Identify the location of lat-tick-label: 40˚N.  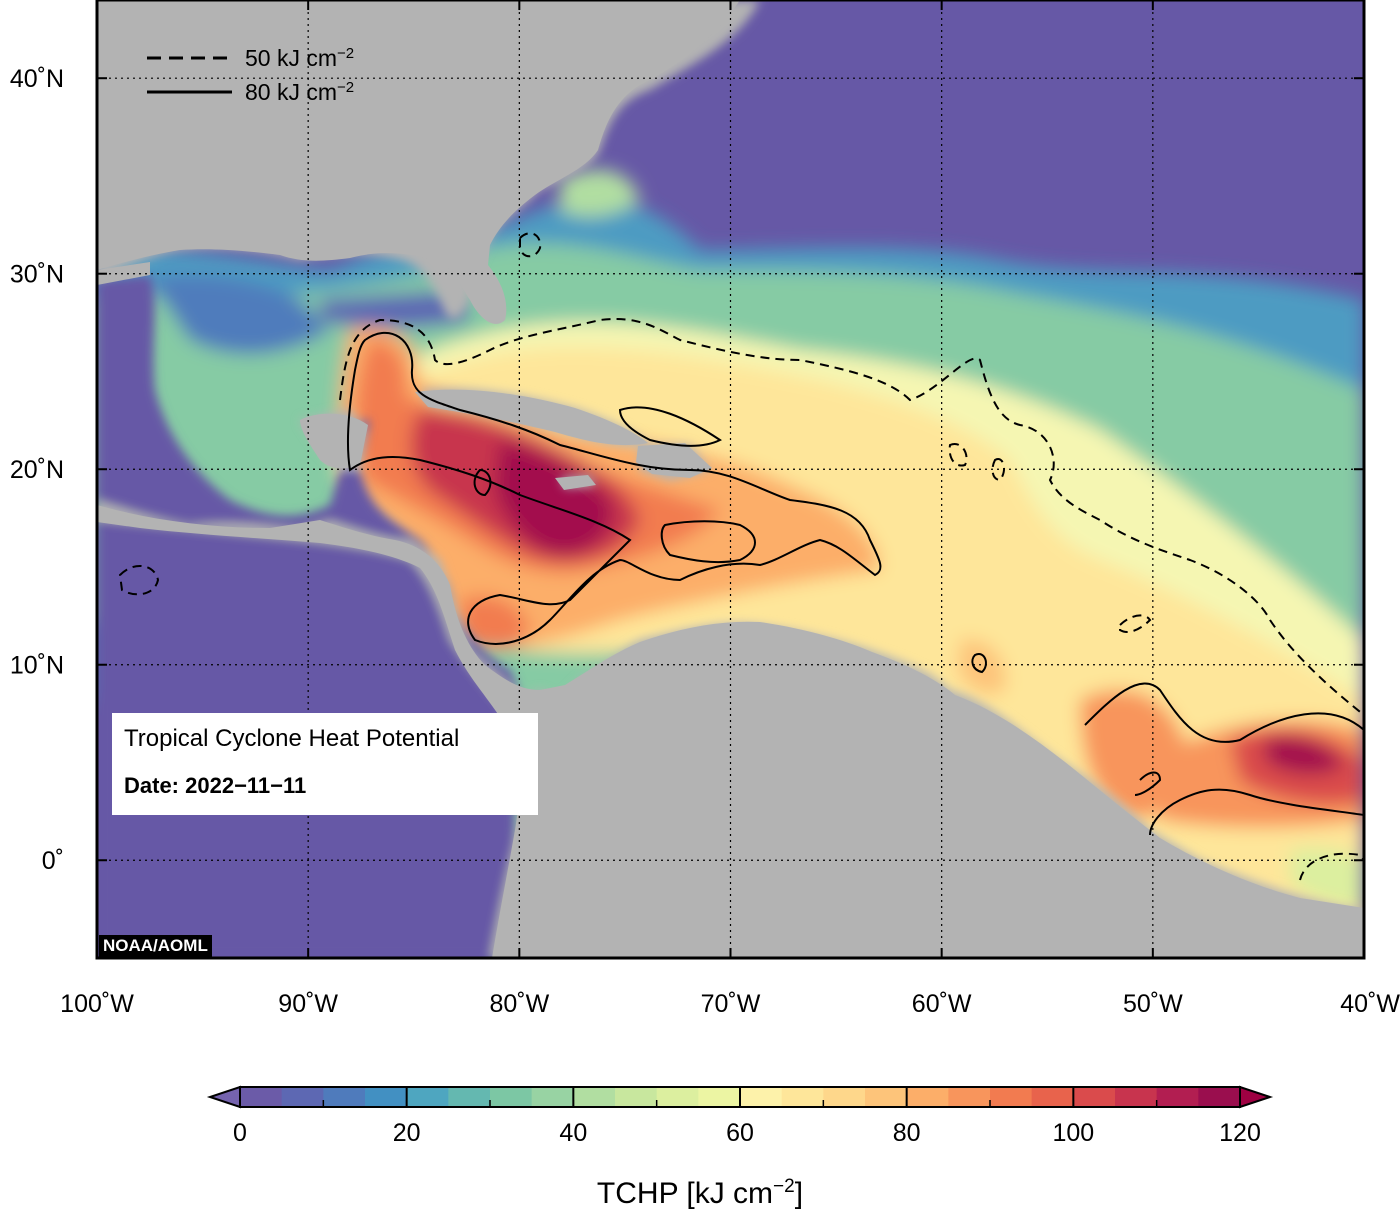
(37, 79).